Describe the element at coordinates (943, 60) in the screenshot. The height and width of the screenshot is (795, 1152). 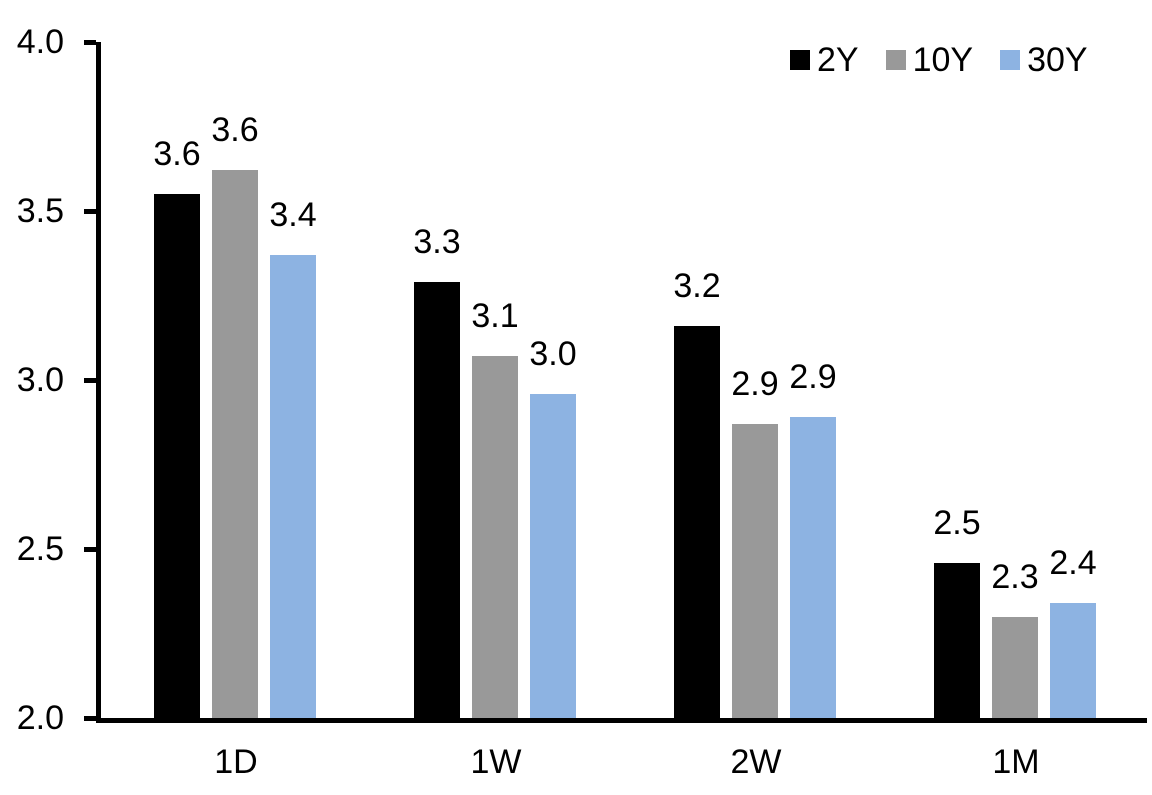
I see `legend-label-10Y: 10Y` at that location.